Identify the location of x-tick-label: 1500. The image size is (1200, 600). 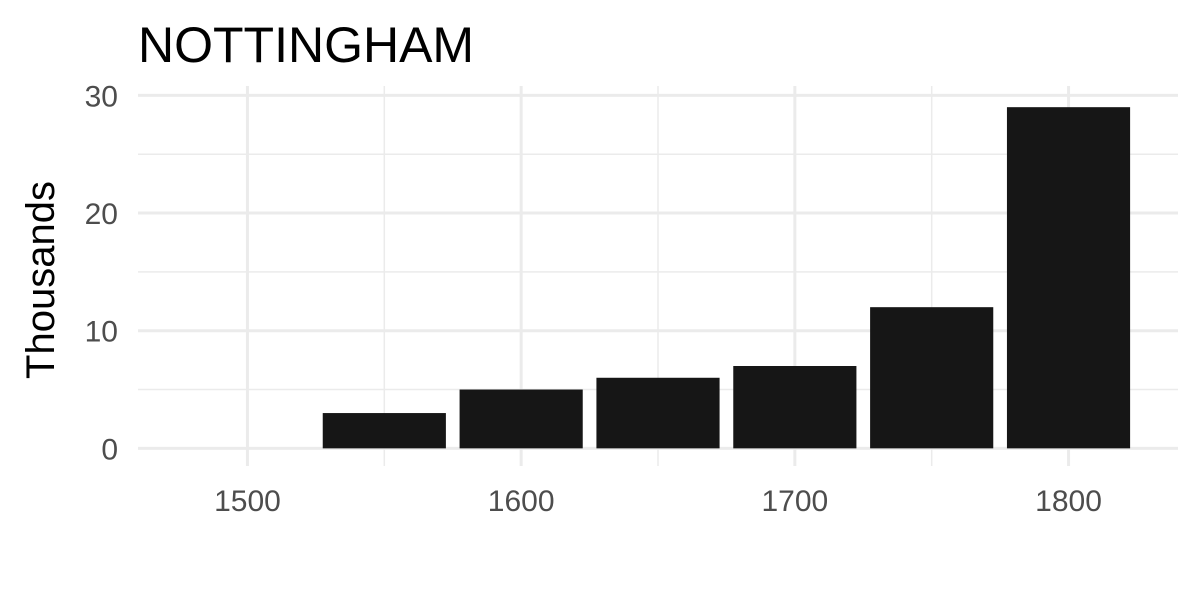
(247, 501).